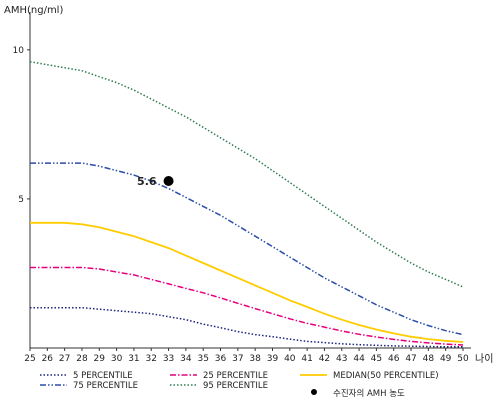 Image resolution: width=500 pixels, height=400 pixels. Describe the element at coordinates (117, 359) in the screenshot. I see `x-tick-label: 30` at that location.